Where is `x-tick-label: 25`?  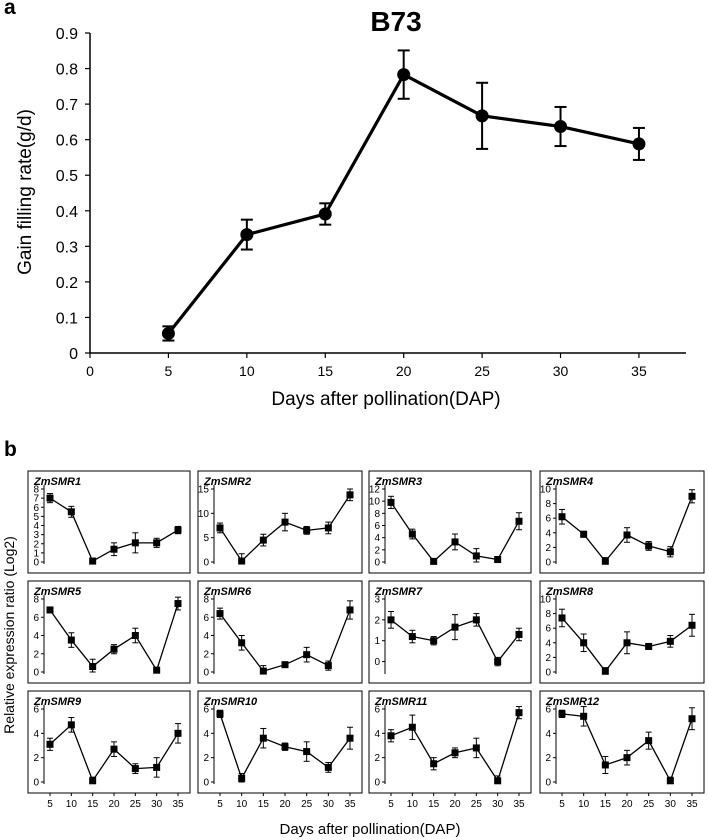 x-tick-label: 25 is located at coordinates (482, 371).